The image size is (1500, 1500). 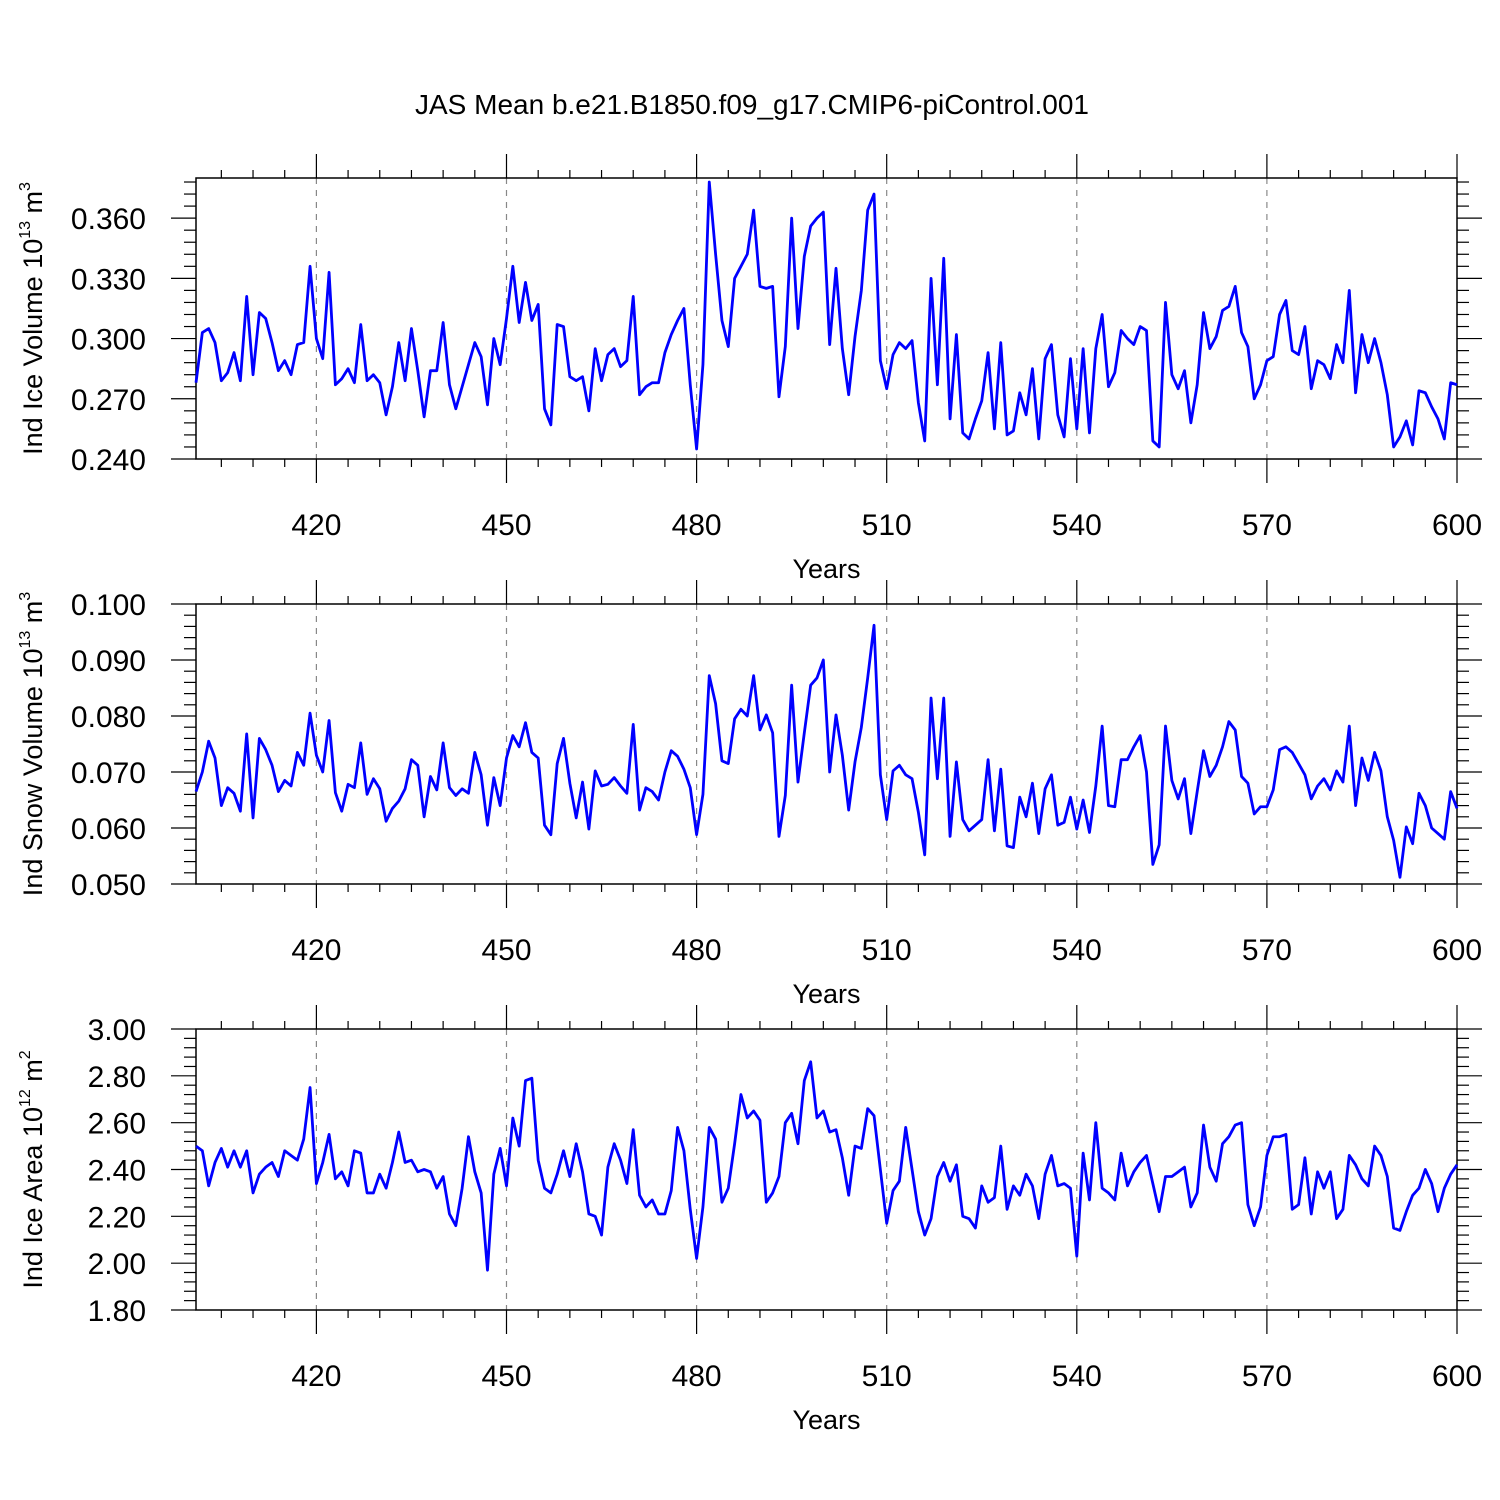 I want to click on y-axis-title: Ind Ice Area 1012 m2, so click(x=32, y=1169).